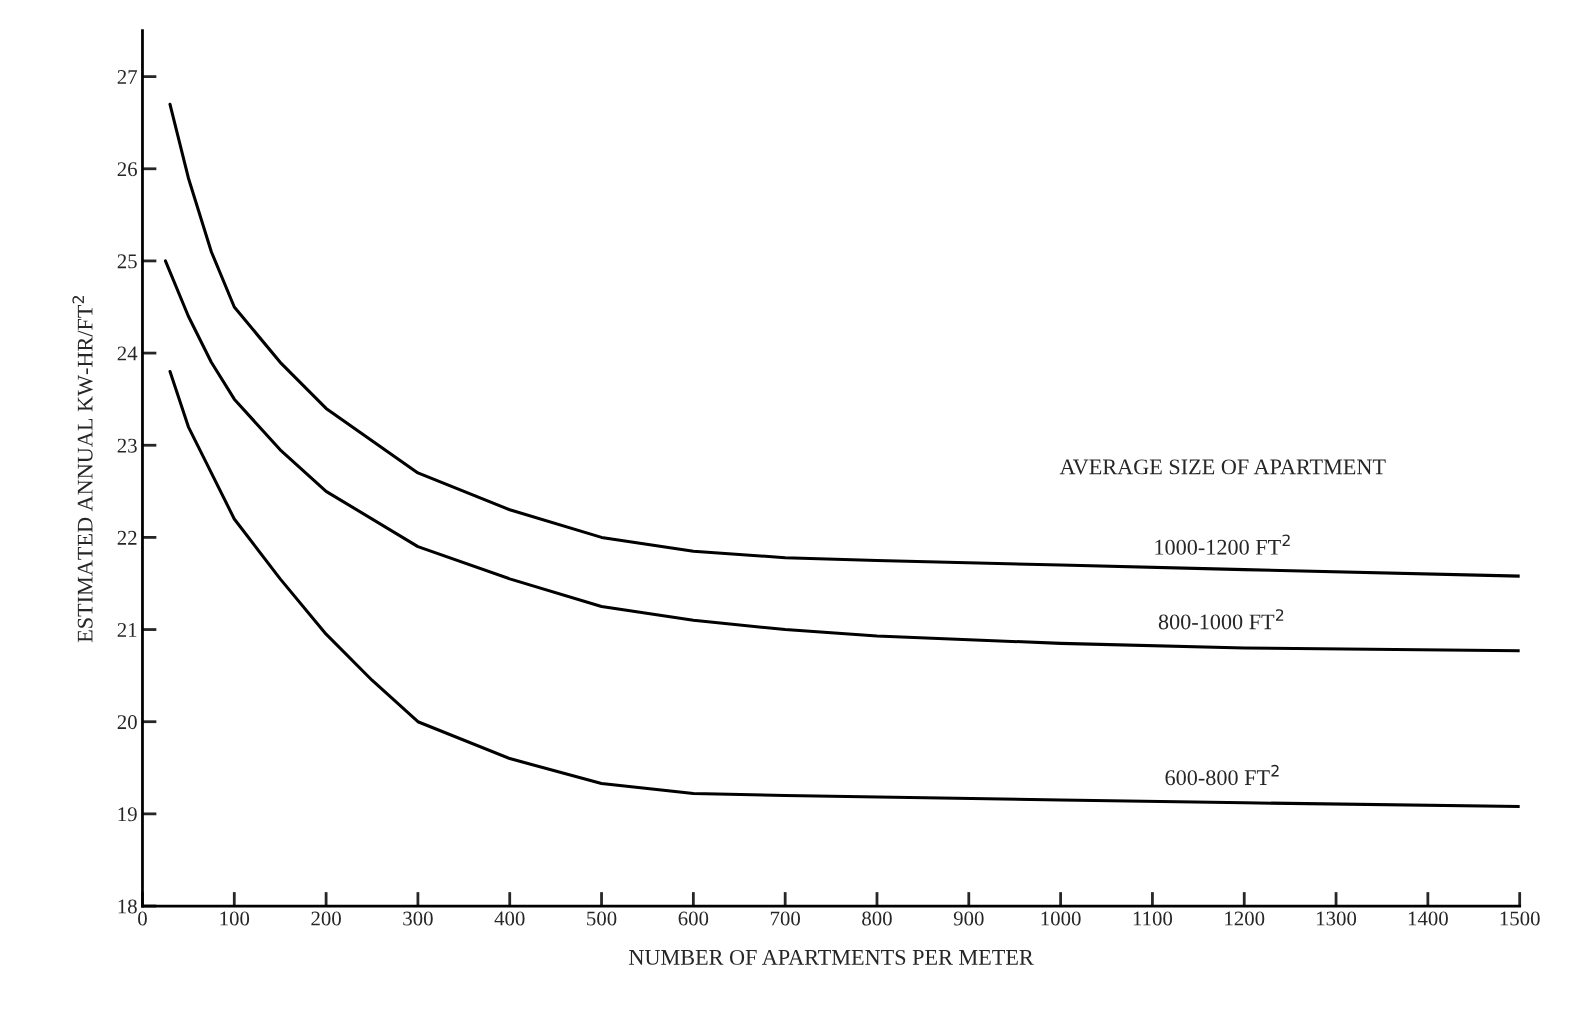 This screenshot has height=1018, width=1583. What do you see at coordinates (82, 469) in the screenshot?
I see `y-axis-title: ESTIMATED ANNUAL KW-HR/FT$^{2}$` at bounding box center [82, 469].